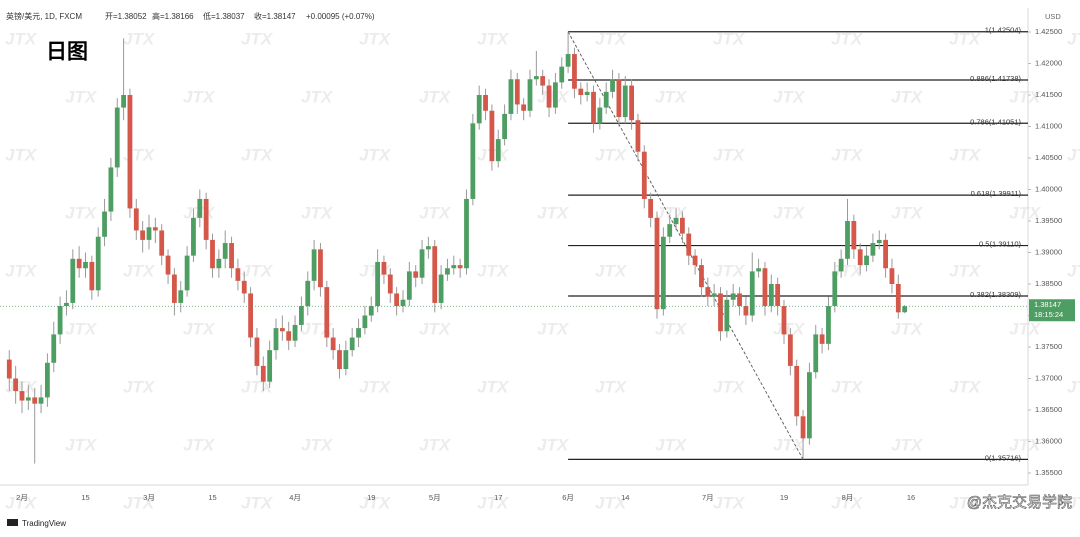 This screenshot has width=1080, height=537. I want to click on y-tick-label: 1.42000, so click(1048, 62).